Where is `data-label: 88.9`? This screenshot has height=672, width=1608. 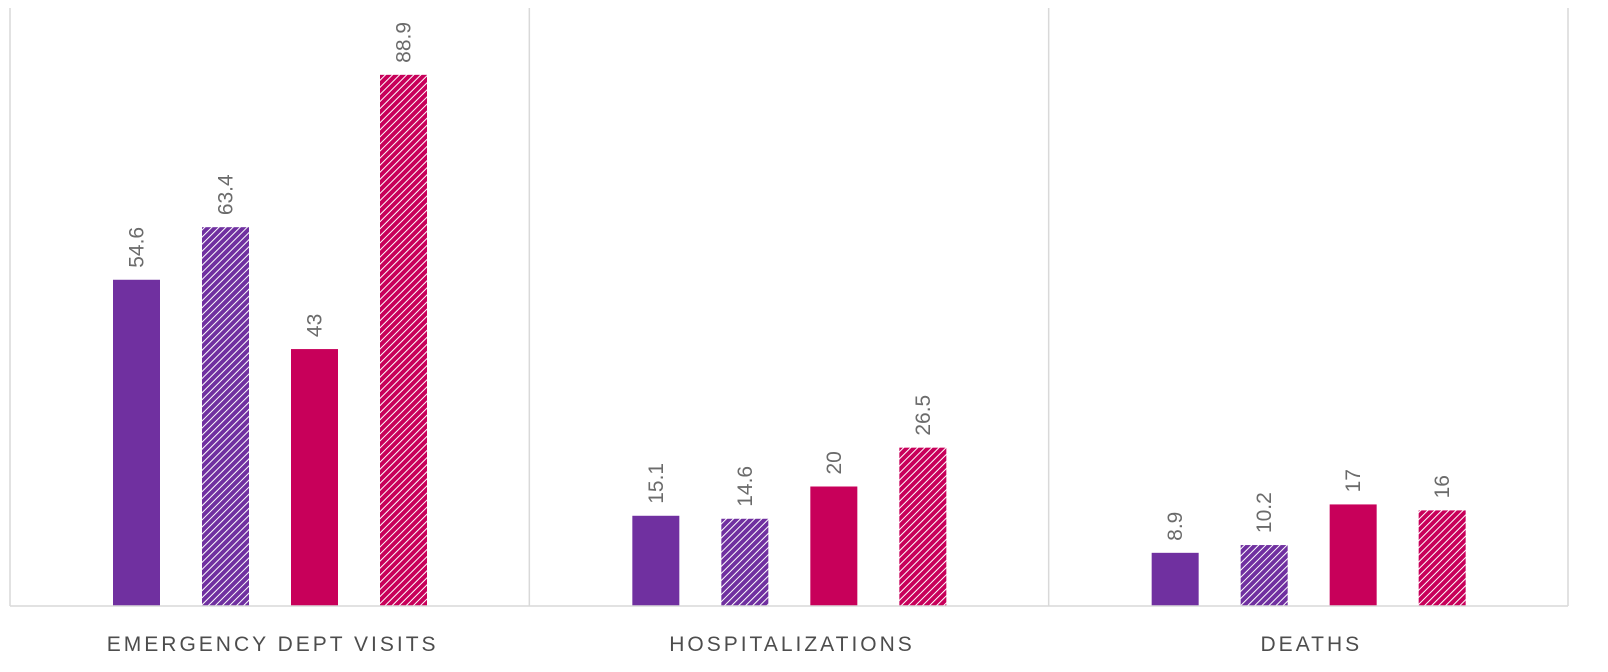 data-label: 88.9 is located at coordinates (404, 42).